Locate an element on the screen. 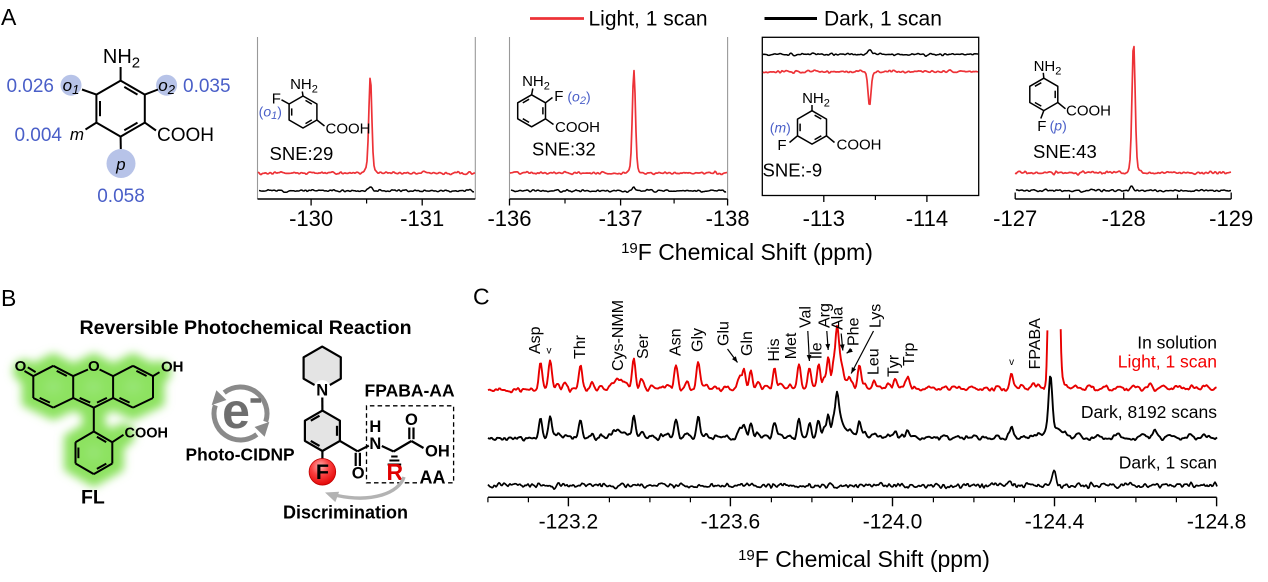 The image size is (1268, 582). svg-text: Tyr is located at coordinates (894, 365).